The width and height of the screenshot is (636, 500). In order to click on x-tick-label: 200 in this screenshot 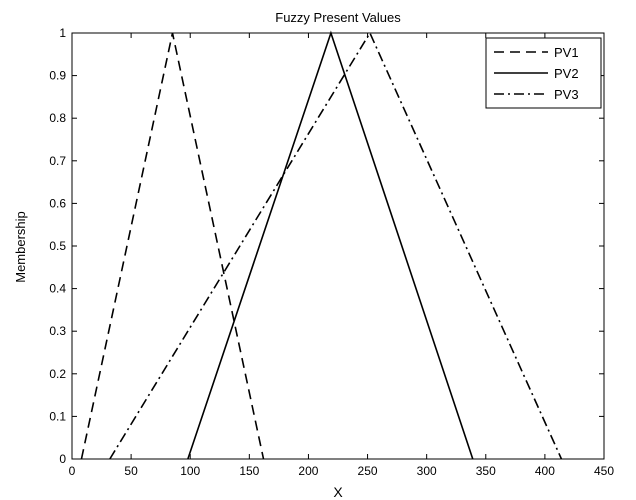, I will do `click(308, 471)`.